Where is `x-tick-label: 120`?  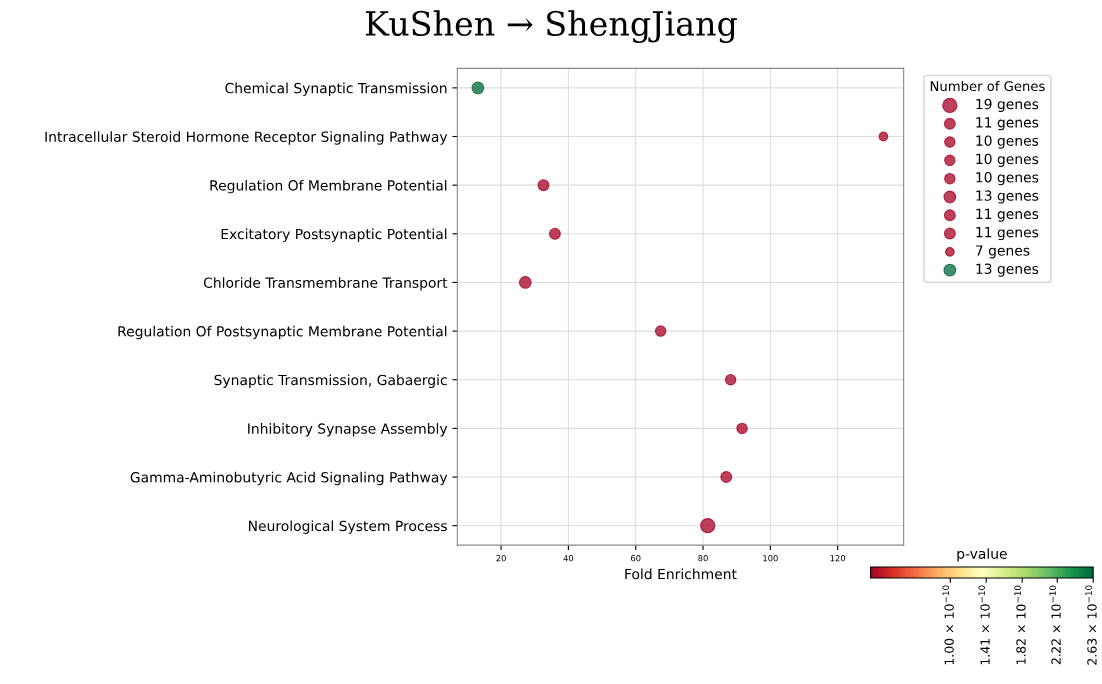
x-tick-label: 120 is located at coordinates (838, 558).